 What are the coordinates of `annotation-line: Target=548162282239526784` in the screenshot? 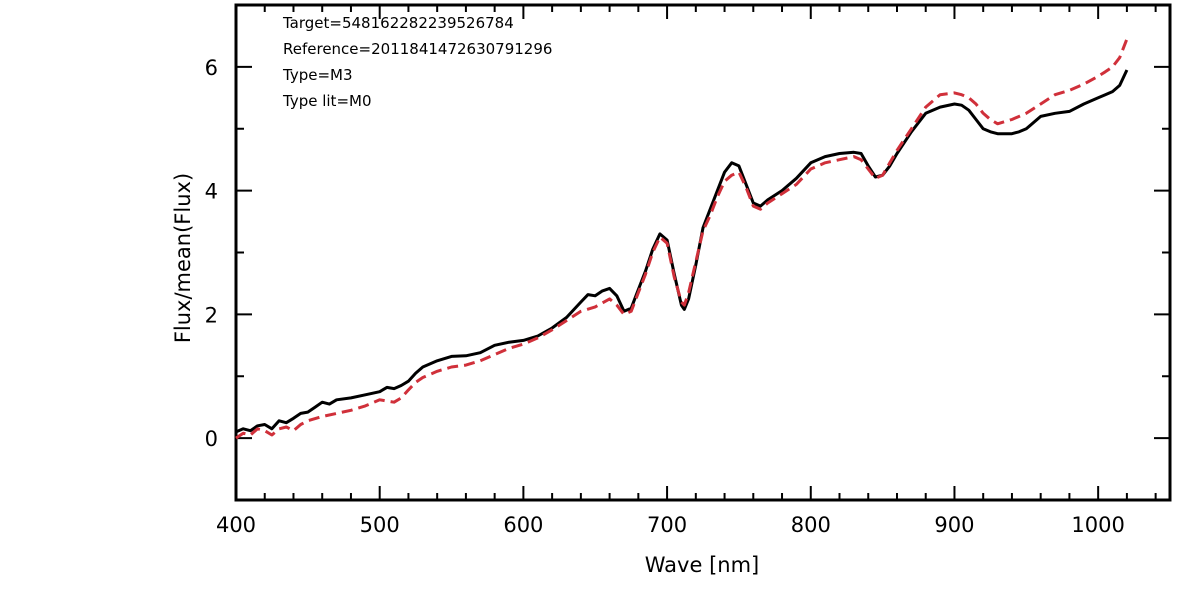 It's located at (398, 23).